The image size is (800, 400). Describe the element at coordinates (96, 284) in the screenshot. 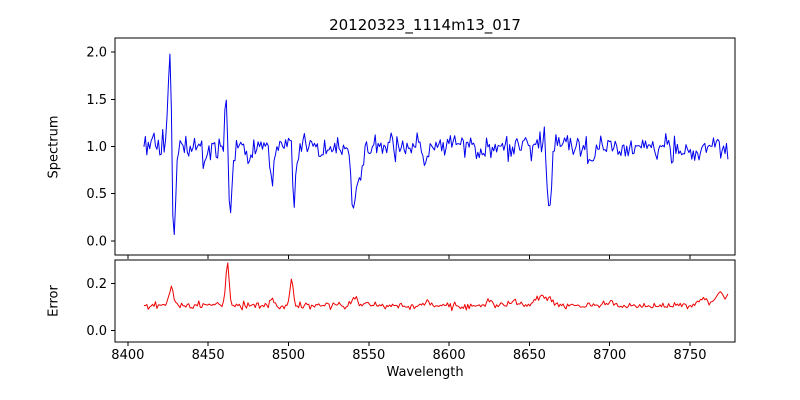

I see `y-tick-label: 0.2` at that location.